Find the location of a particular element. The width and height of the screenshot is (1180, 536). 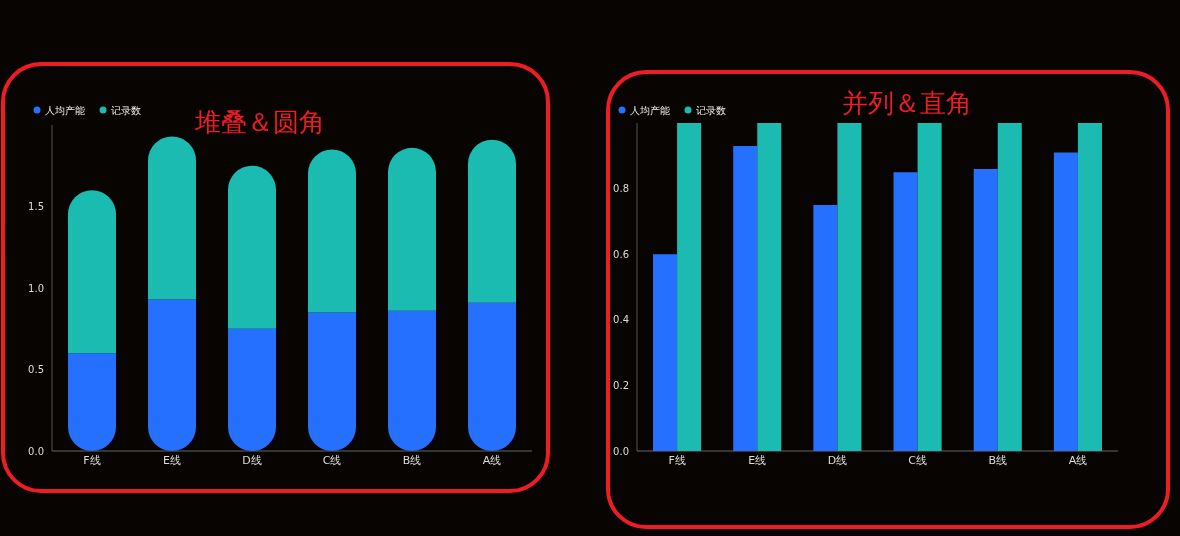

y-tick-label: 0.5 is located at coordinates (36, 369).